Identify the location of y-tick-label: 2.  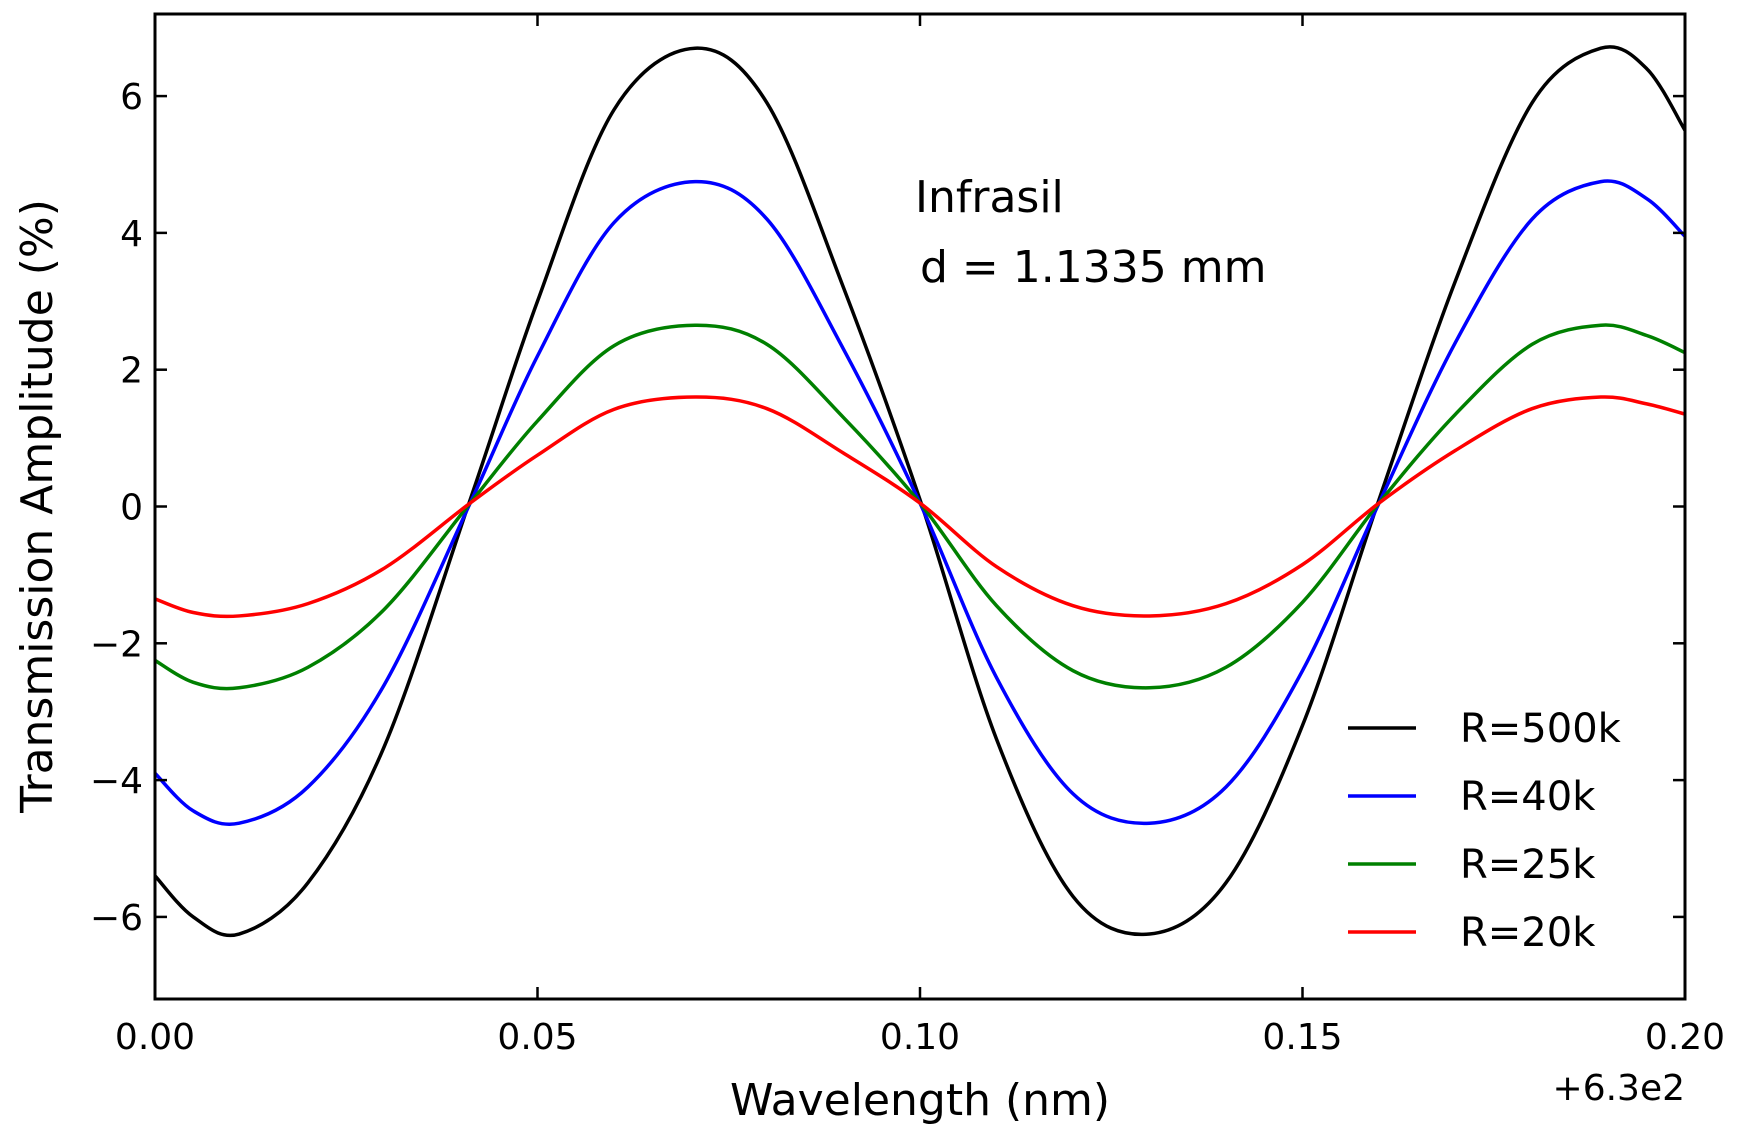
(131, 371).